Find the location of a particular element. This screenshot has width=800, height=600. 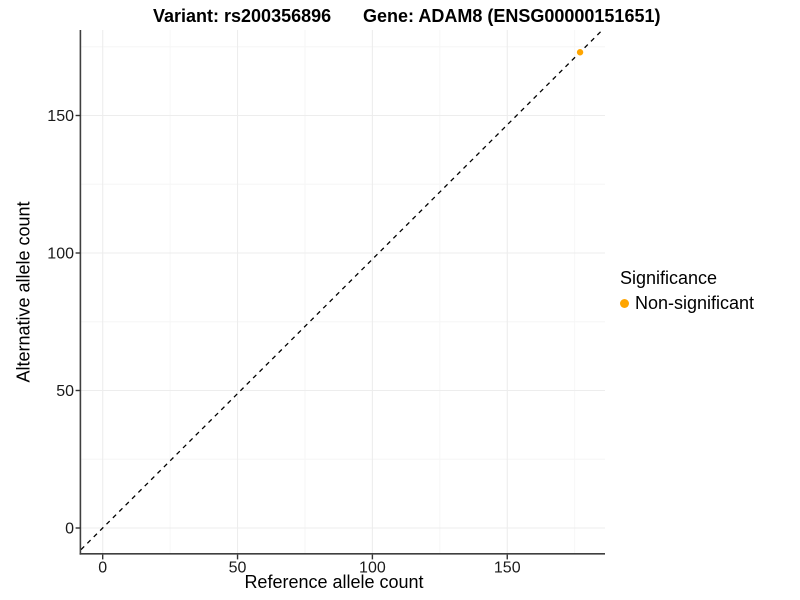

x-tick-label: 150 is located at coordinates (507, 568).